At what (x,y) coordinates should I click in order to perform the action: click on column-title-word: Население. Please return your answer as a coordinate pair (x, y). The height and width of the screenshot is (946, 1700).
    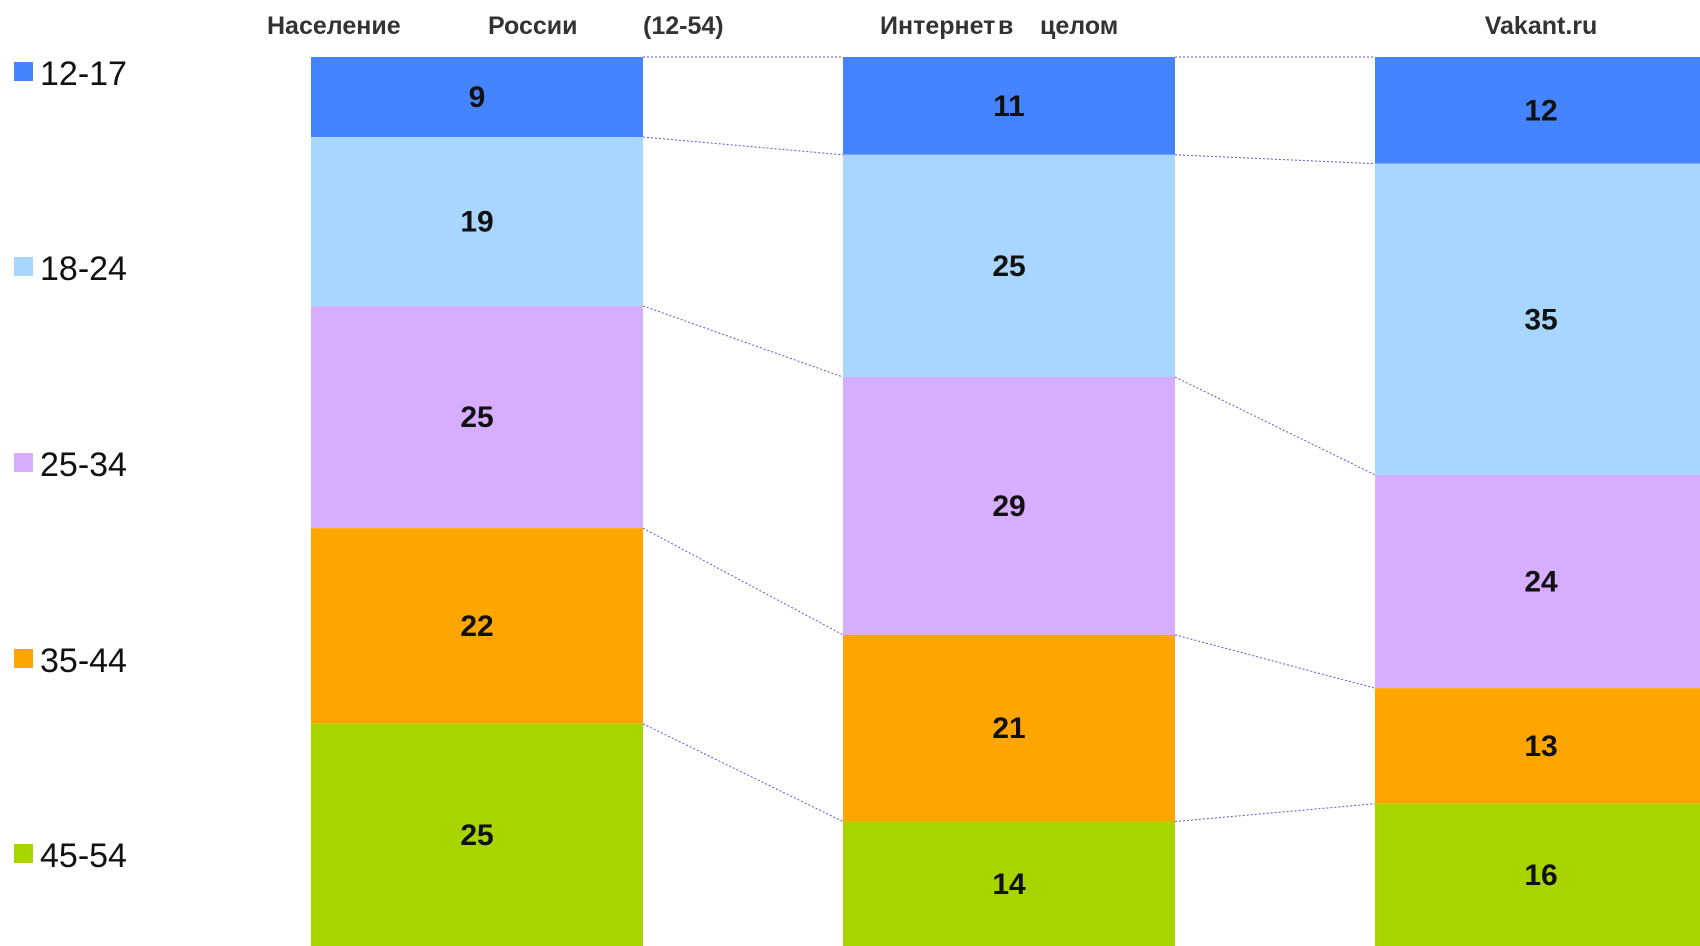
    Looking at the image, I should click on (334, 26).